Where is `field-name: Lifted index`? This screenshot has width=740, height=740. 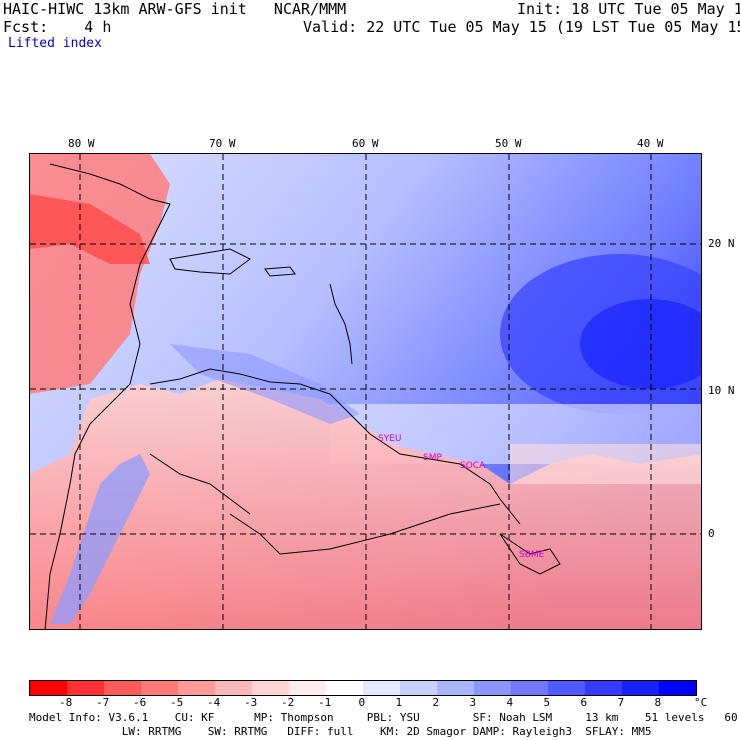 field-name: Lifted index is located at coordinates (55, 43).